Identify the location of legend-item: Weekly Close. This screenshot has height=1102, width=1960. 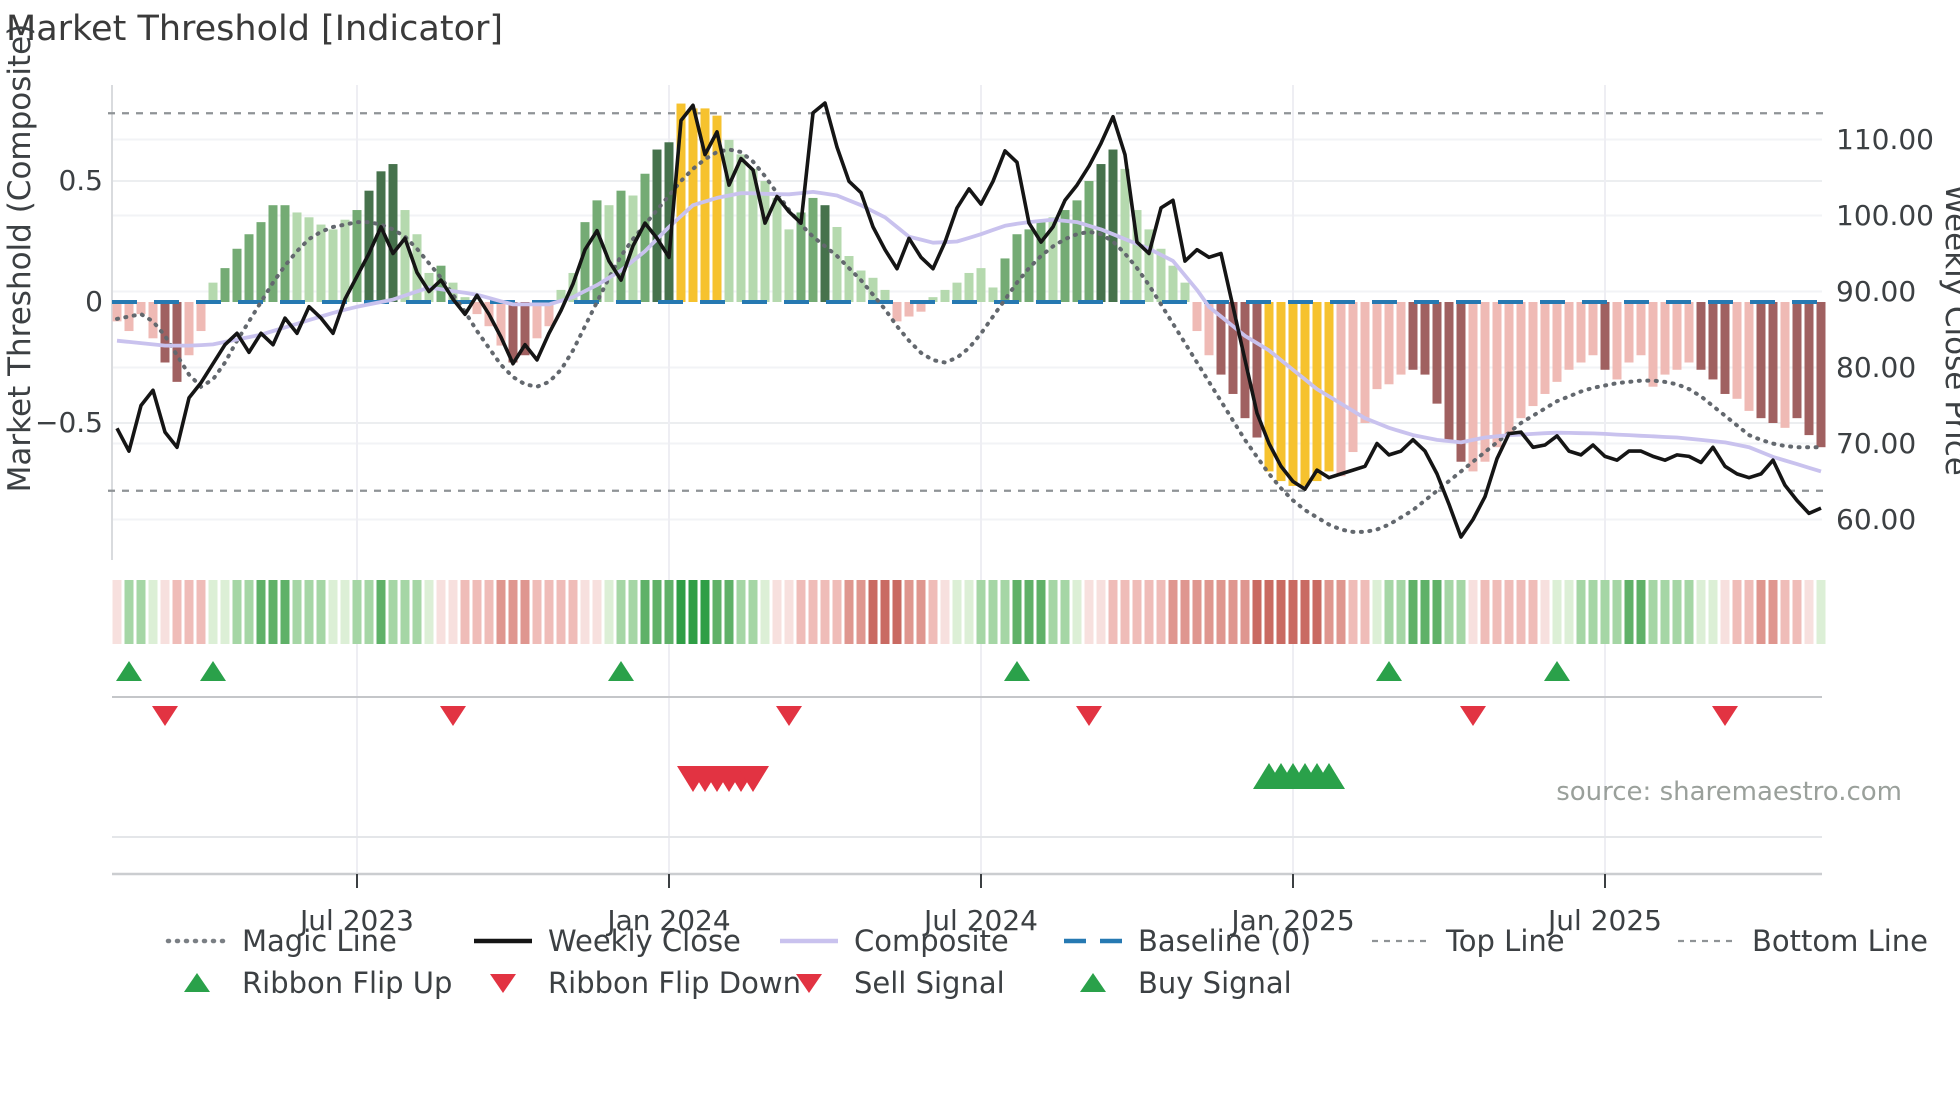
(607, 941).